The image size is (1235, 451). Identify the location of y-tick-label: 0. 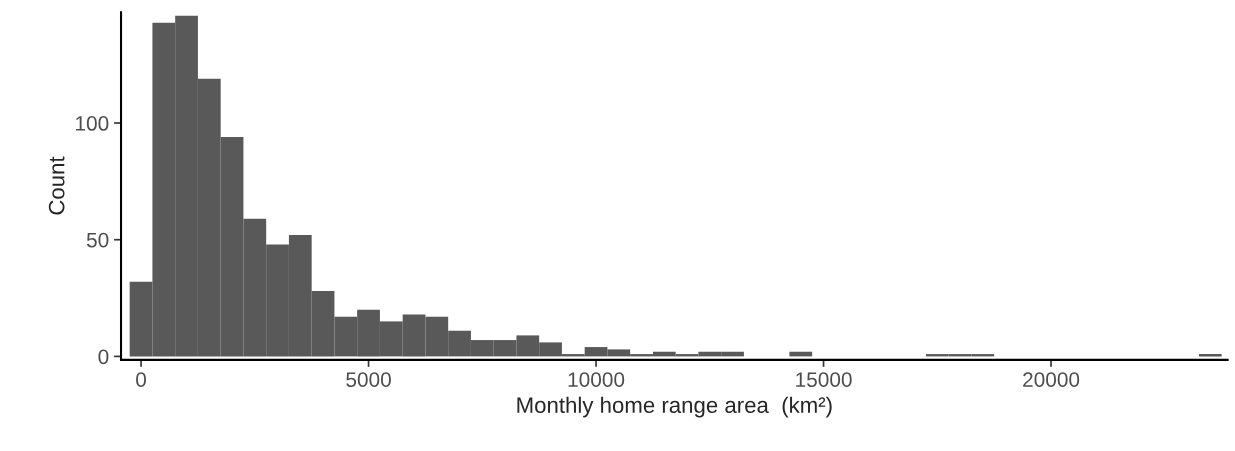
(103, 357).